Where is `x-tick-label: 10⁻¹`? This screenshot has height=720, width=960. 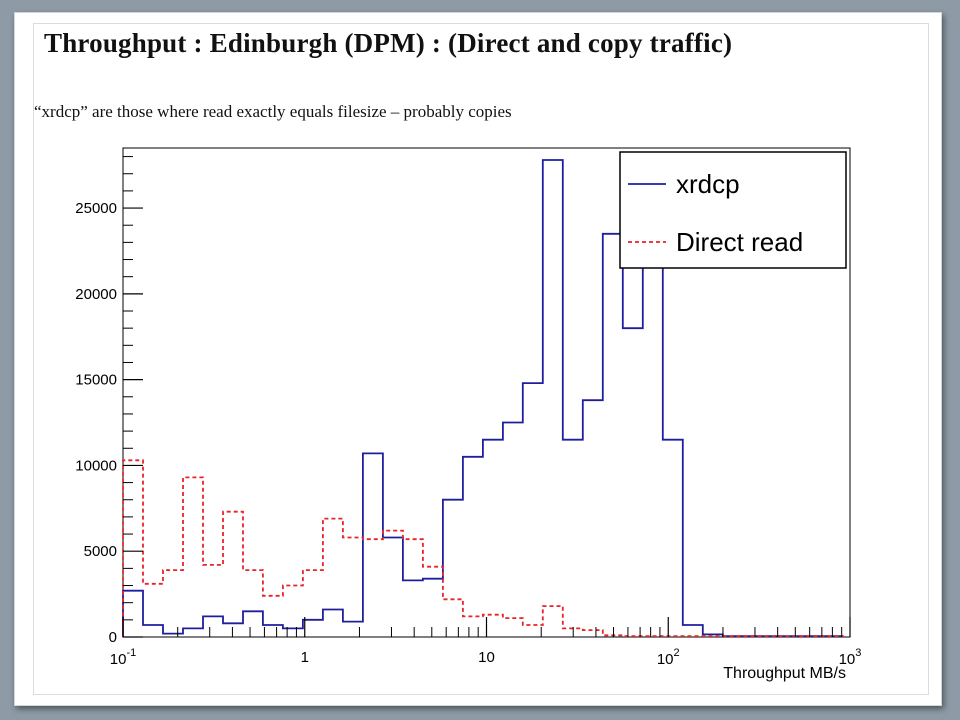 x-tick-label: 10⁻¹ is located at coordinates (123, 657).